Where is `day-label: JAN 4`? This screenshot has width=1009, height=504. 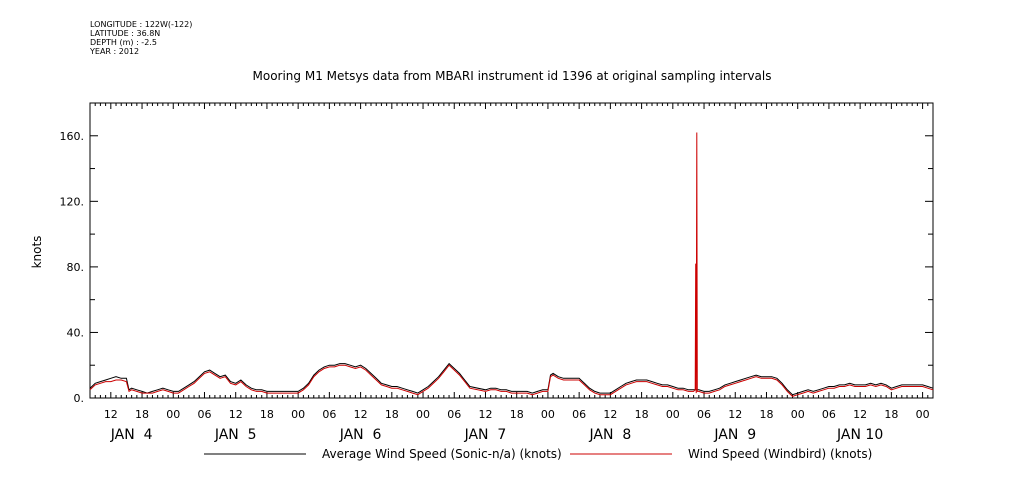 day-label: JAN 4 is located at coordinates (131, 435).